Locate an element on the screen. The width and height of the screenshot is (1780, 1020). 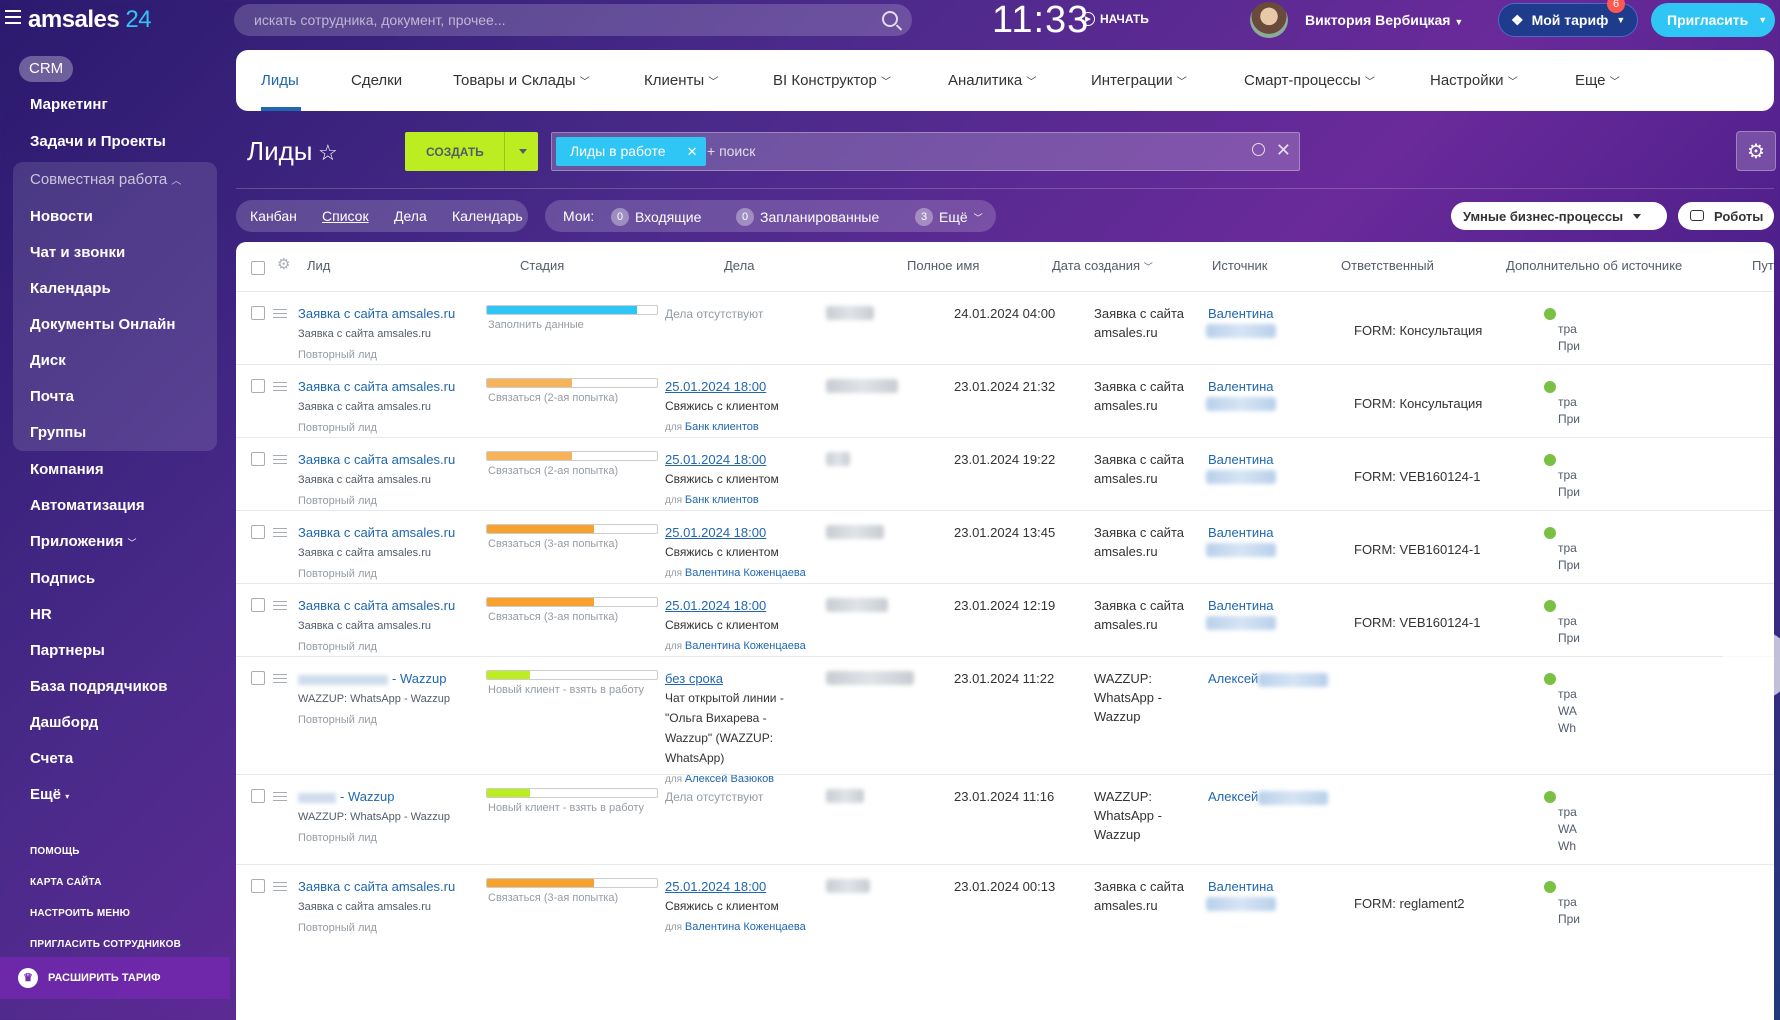
sidebar-item-crm: CRM is located at coordinates (46, 69).